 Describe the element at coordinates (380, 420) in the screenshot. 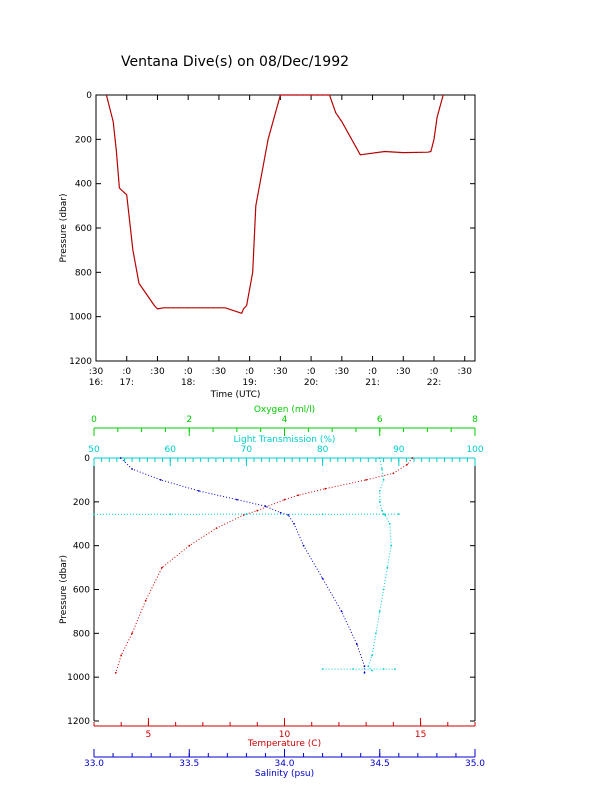

I see `oxygen-tick-label: 6` at that location.